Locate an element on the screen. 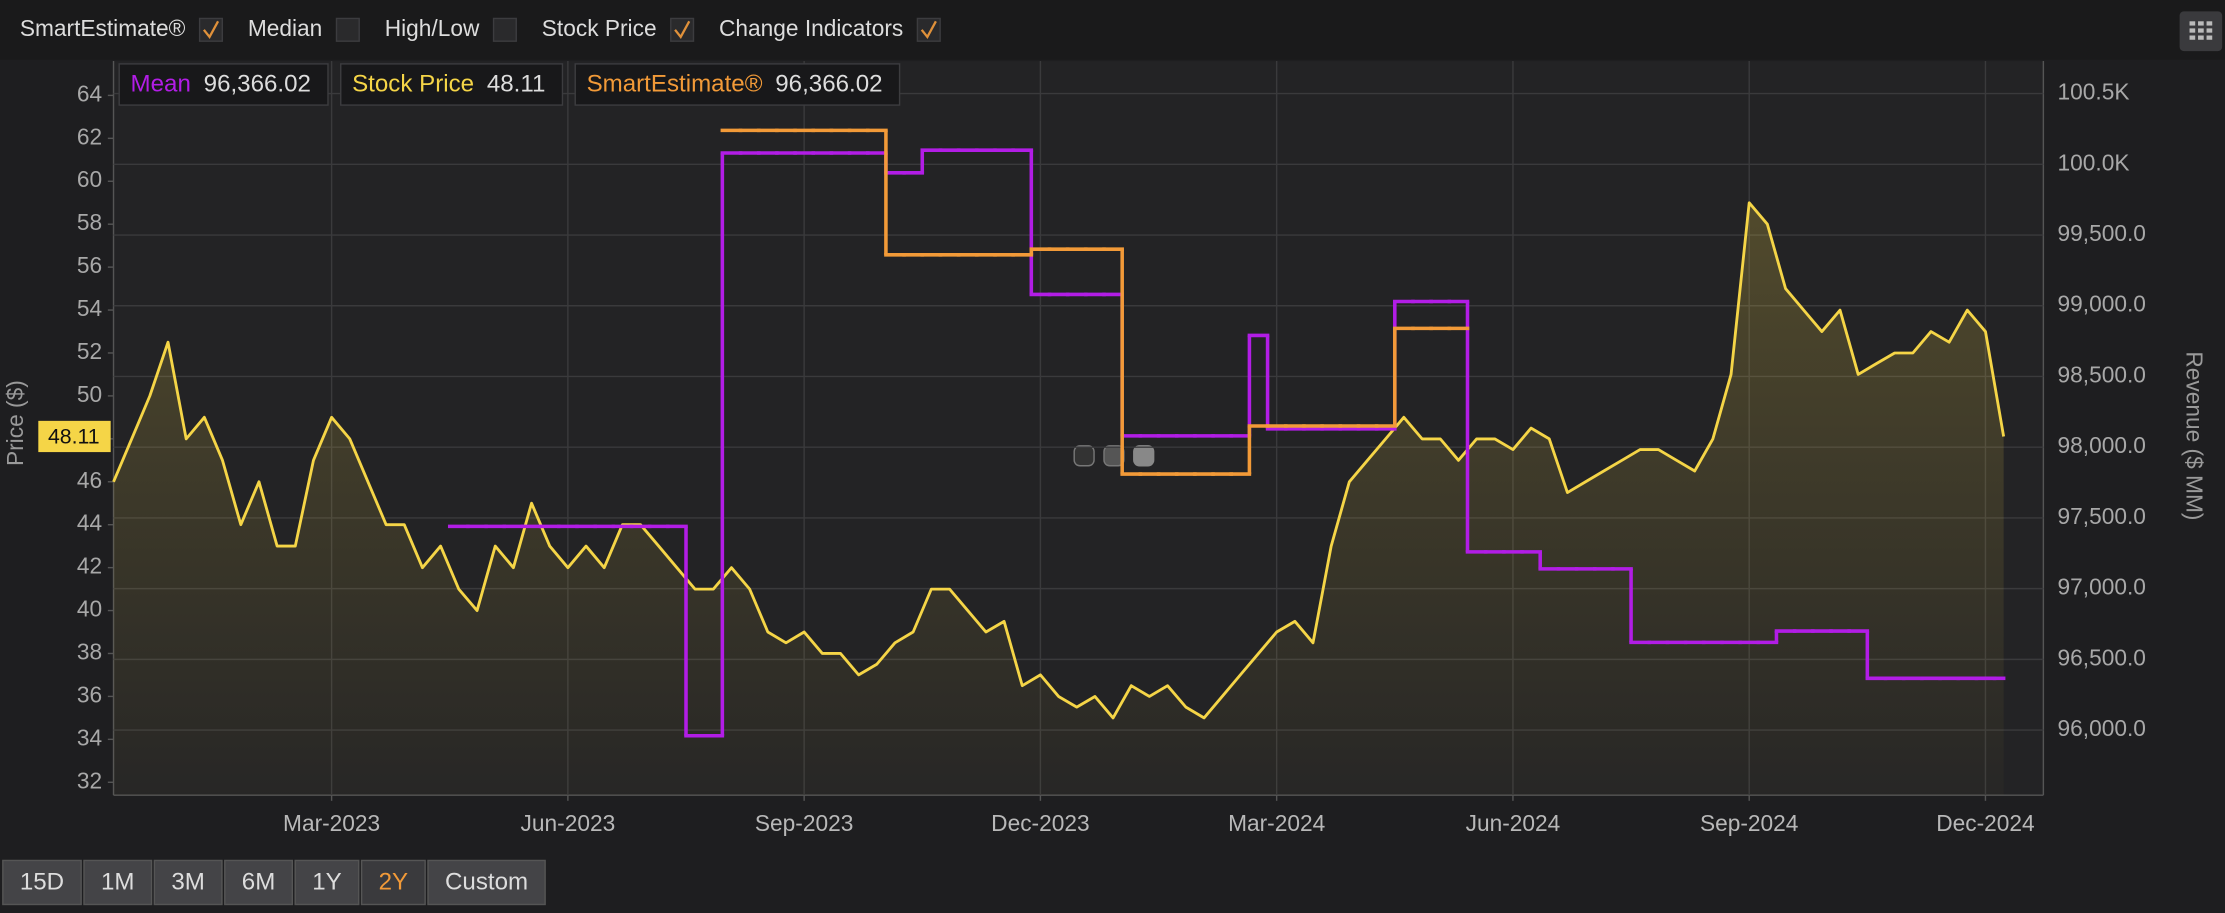 This screenshot has height=913, width=2225. y-tick-label: 46 is located at coordinates (89, 480).